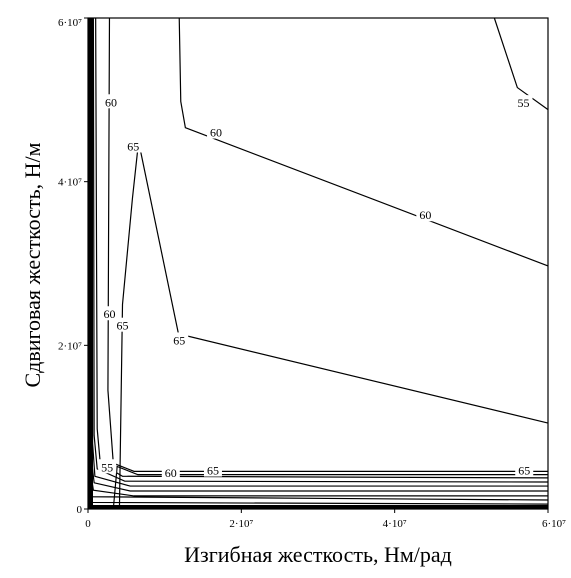 This screenshot has width=571, height=578. I want to click on x-axis-title: Изгибная жесткость, Нм/рад, so click(318, 554).